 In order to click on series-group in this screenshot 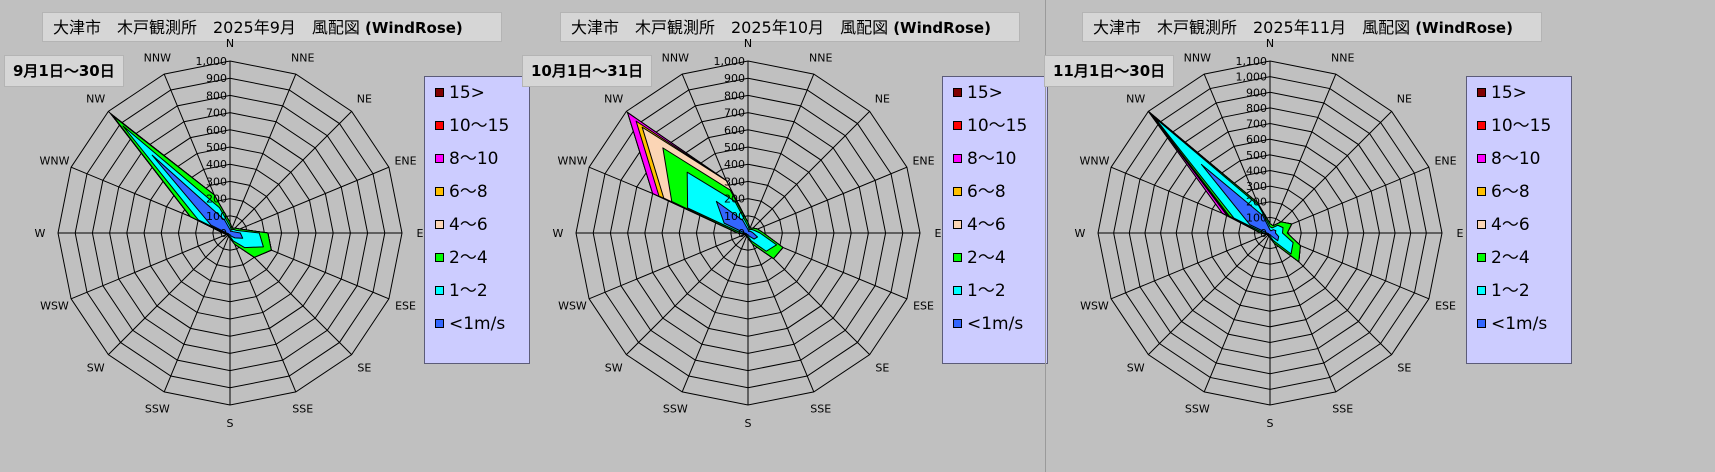, I will do `click(1224, 186)`.